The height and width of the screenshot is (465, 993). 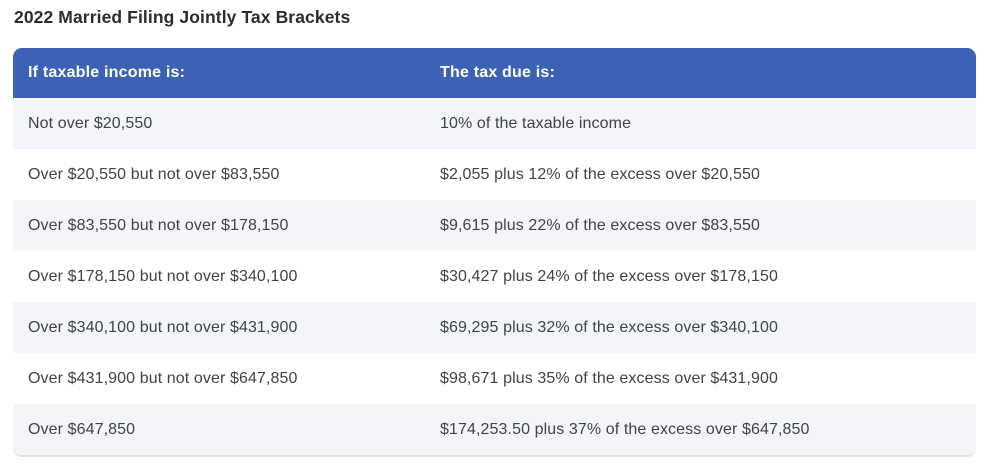 I want to click on table-header-row: If taxable income is: The tax due is:, so click(x=494, y=73).